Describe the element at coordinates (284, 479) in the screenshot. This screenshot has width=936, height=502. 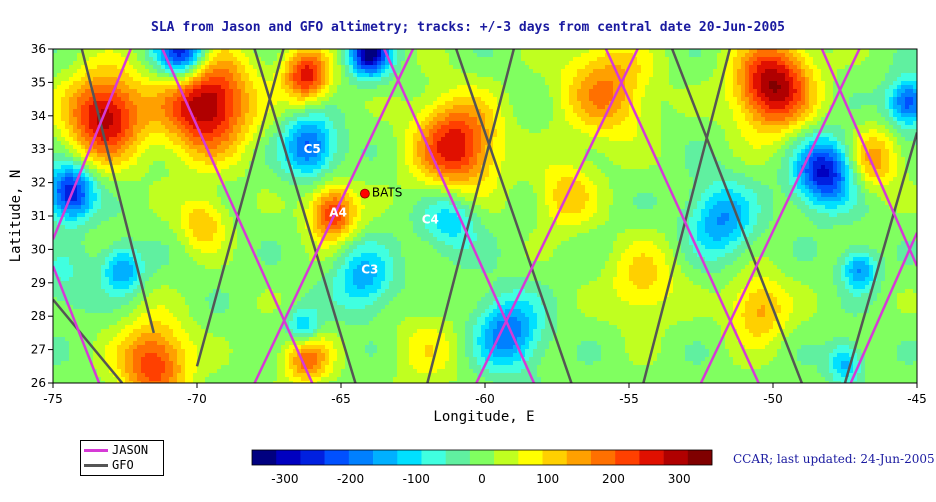
I see `colorbar-tick-label: -300` at that location.